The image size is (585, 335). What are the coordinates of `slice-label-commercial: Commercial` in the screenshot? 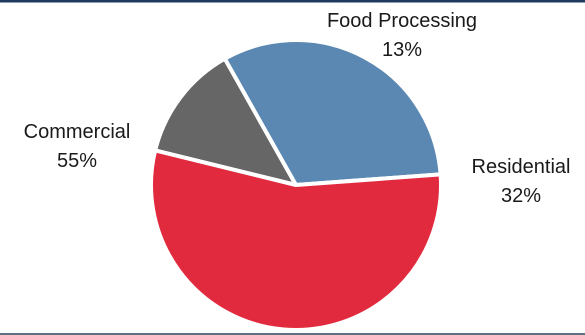 It's located at (77, 132).